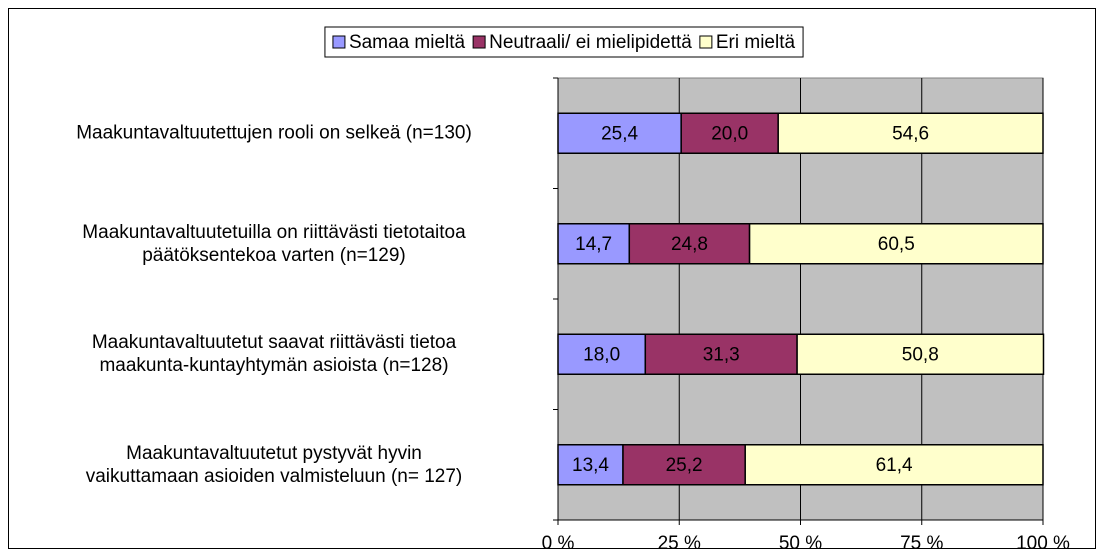 The width and height of the screenshot is (1104, 550). What do you see at coordinates (679, 541) in the screenshot?
I see `x-tick-label: 25 %` at bounding box center [679, 541].